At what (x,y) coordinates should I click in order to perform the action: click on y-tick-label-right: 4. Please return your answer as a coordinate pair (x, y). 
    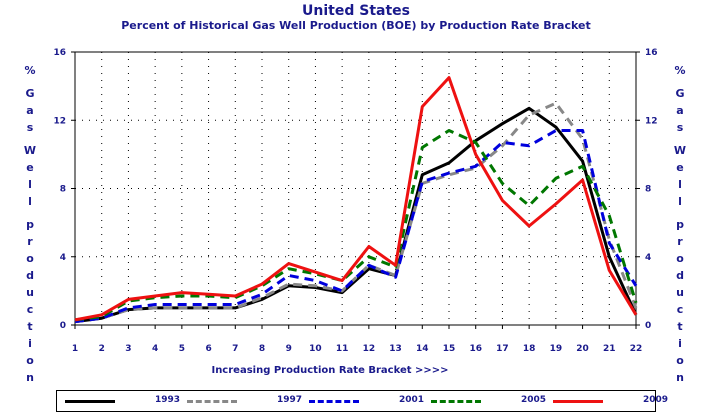
    Looking at the image, I should click on (648, 258).